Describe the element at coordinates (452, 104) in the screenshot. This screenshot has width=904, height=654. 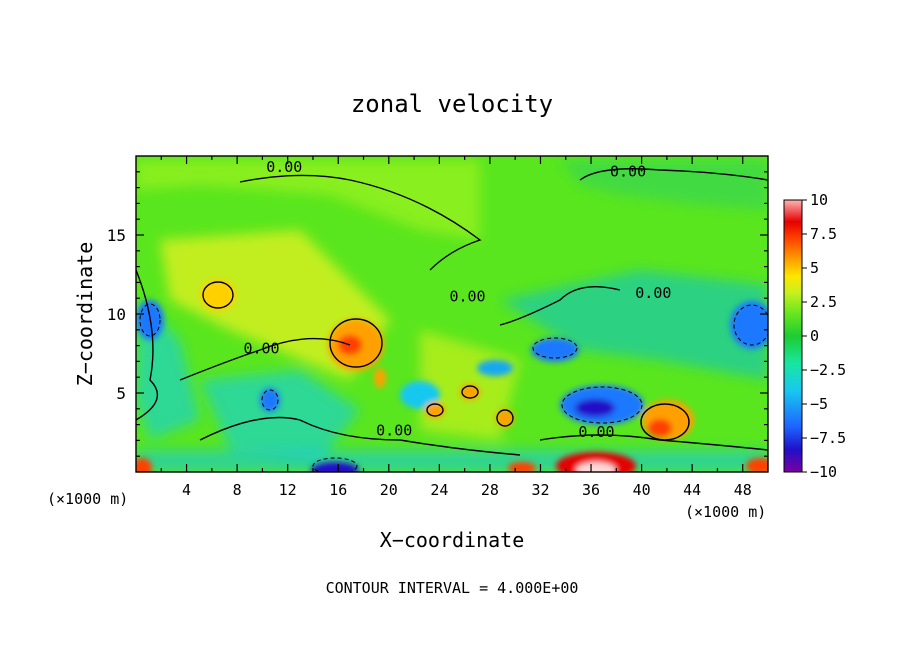
I see `chart-title: zonal velocity` at that location.